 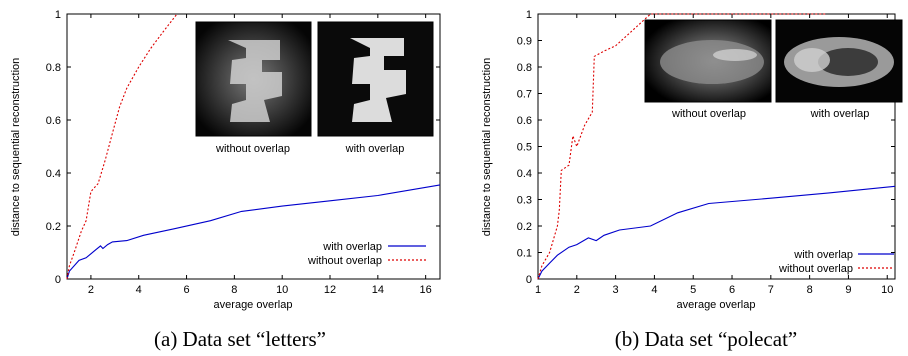 I want to click on series-line-without-overlap-letters, so click(x=122, y=146).